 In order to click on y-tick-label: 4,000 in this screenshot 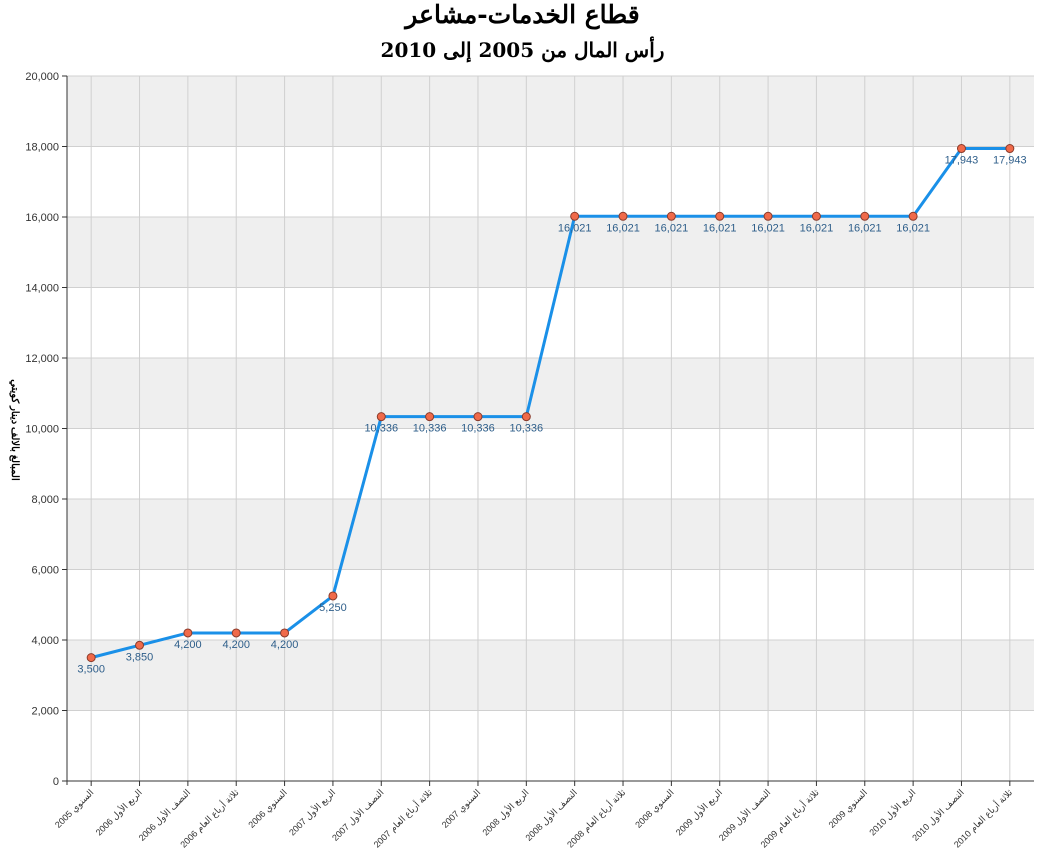, I will do `click(45, 641)`.